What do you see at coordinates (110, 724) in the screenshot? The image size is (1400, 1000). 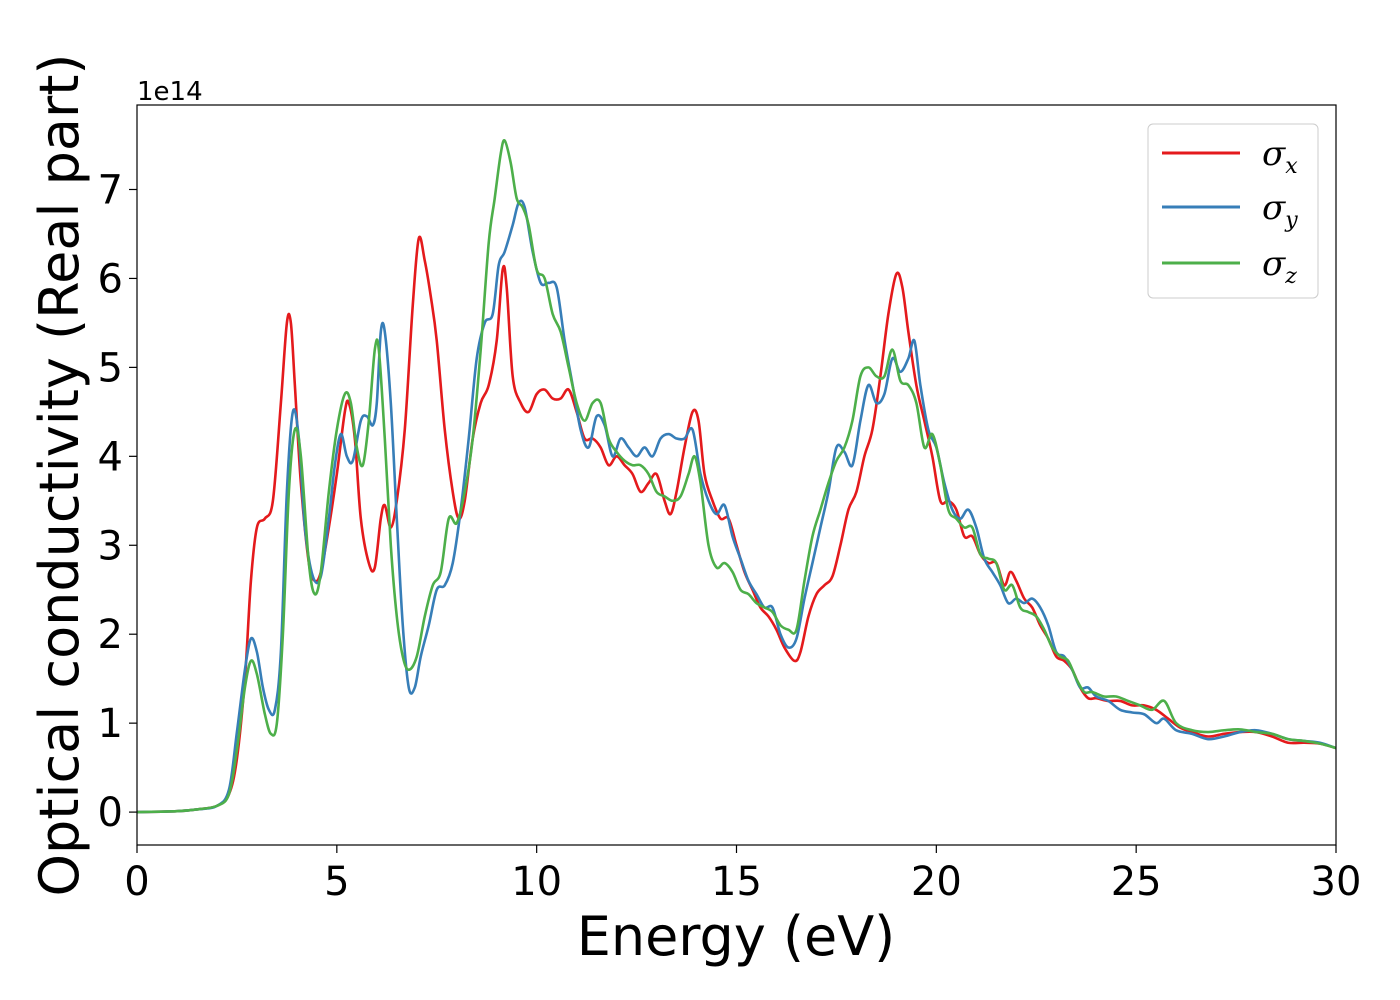 I see `y-tick-label: 1` at bounding box center [110, 724].